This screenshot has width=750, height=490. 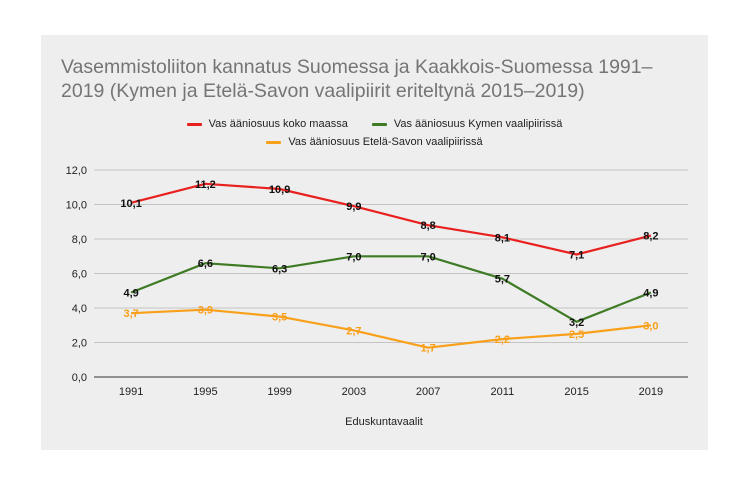 I want to click on legend-row-2: Vas ääniosuus Etelä-Savon vaalipiirissä, so click(x=374, y=142).